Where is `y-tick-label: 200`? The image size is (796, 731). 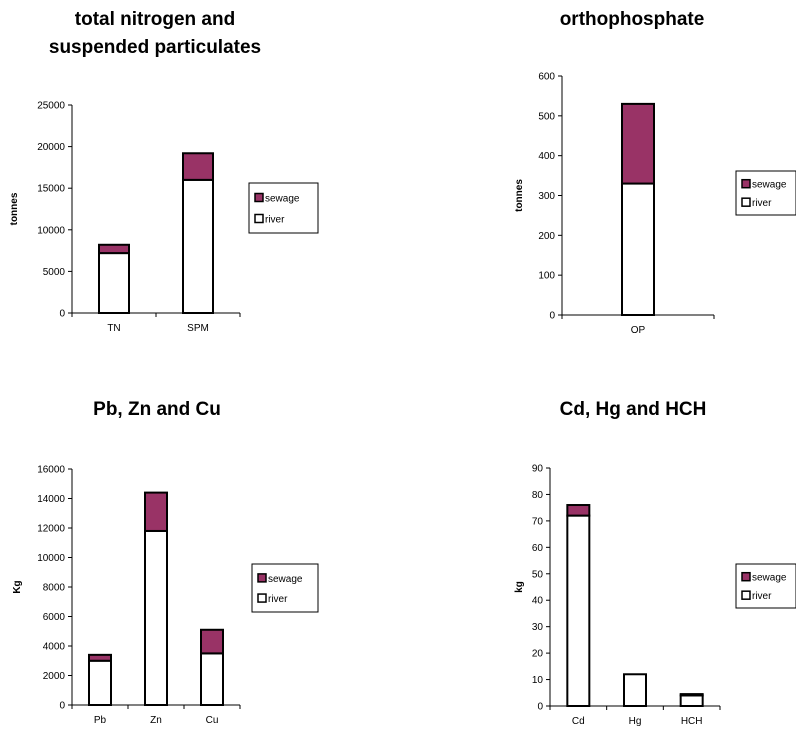 y-tick-label: 200 is located at coordinates (546, 236).